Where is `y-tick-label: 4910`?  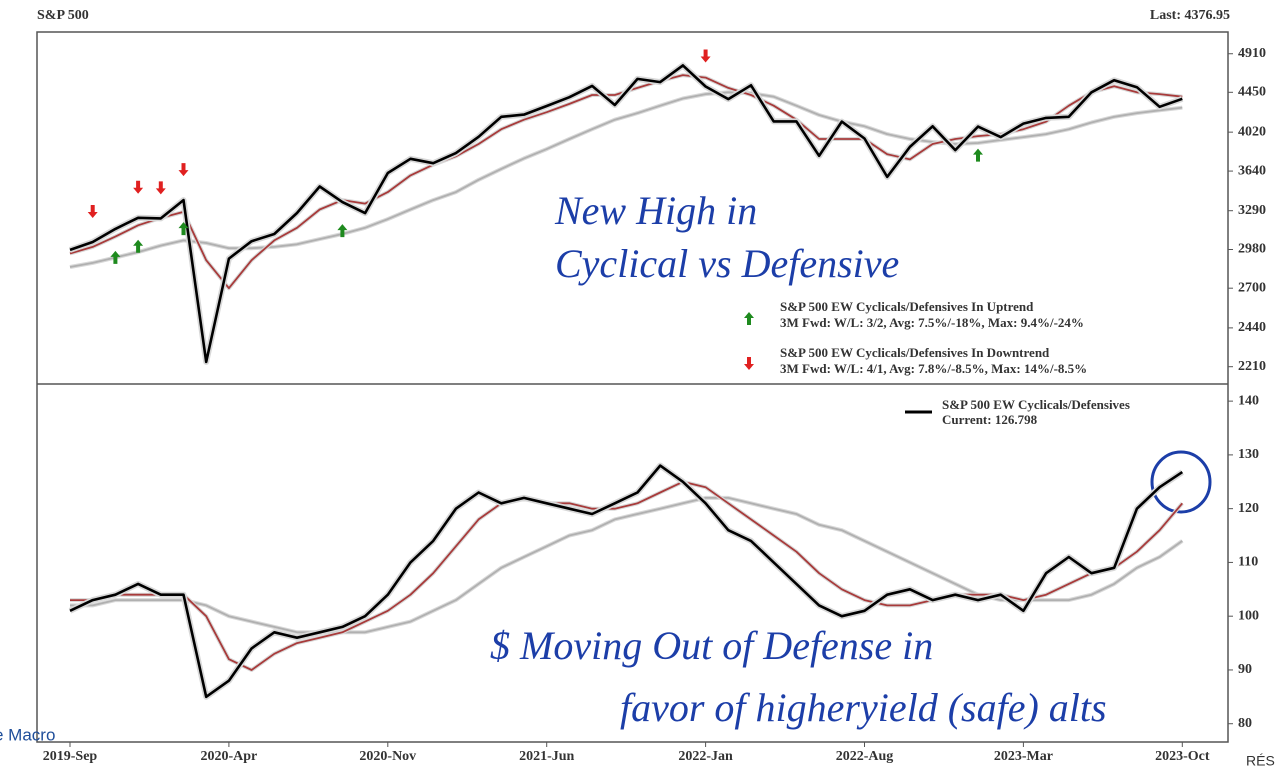 y-tick-label: 4910 is located at coordinates (1252, 53).